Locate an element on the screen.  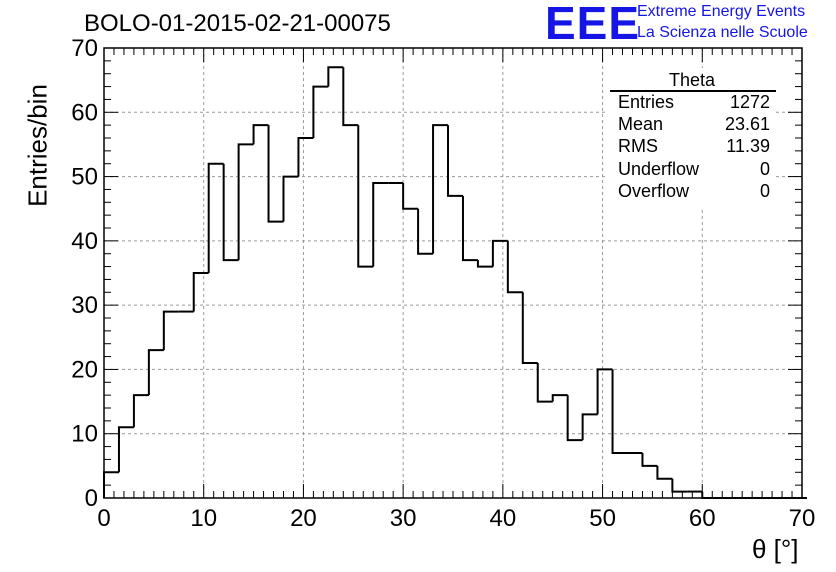
x-tick-label: 60 is located at coordinates (702, 518).